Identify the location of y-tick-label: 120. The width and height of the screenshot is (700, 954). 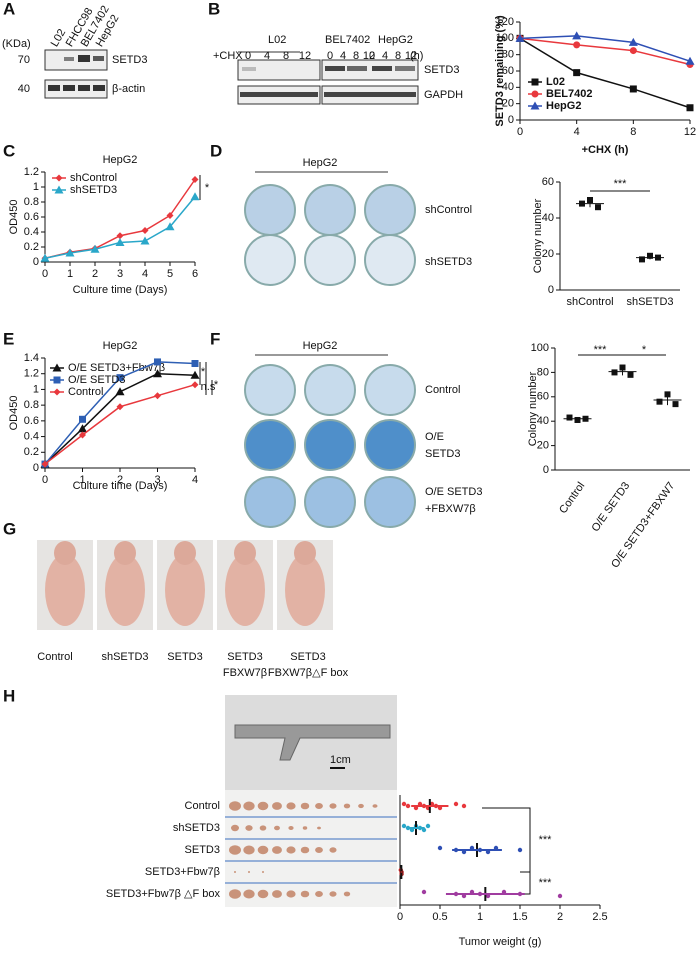
(505, 22).